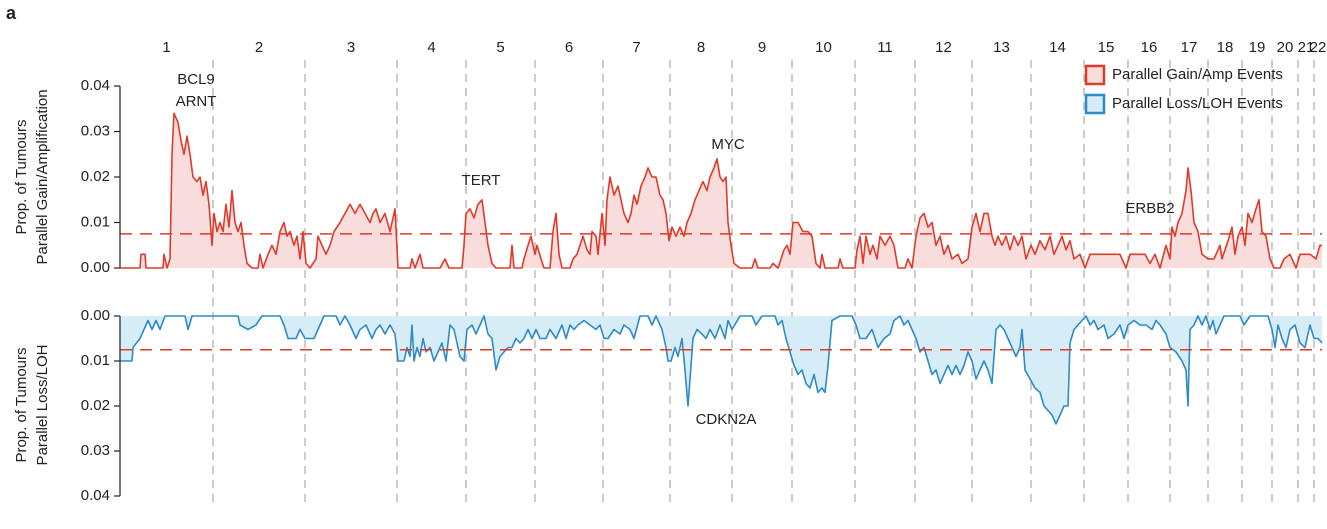  What do you see at coordinates (1001, 47) in the screenshot?
I see `chromosome-label: 13` at bounding box center [1001, 47].